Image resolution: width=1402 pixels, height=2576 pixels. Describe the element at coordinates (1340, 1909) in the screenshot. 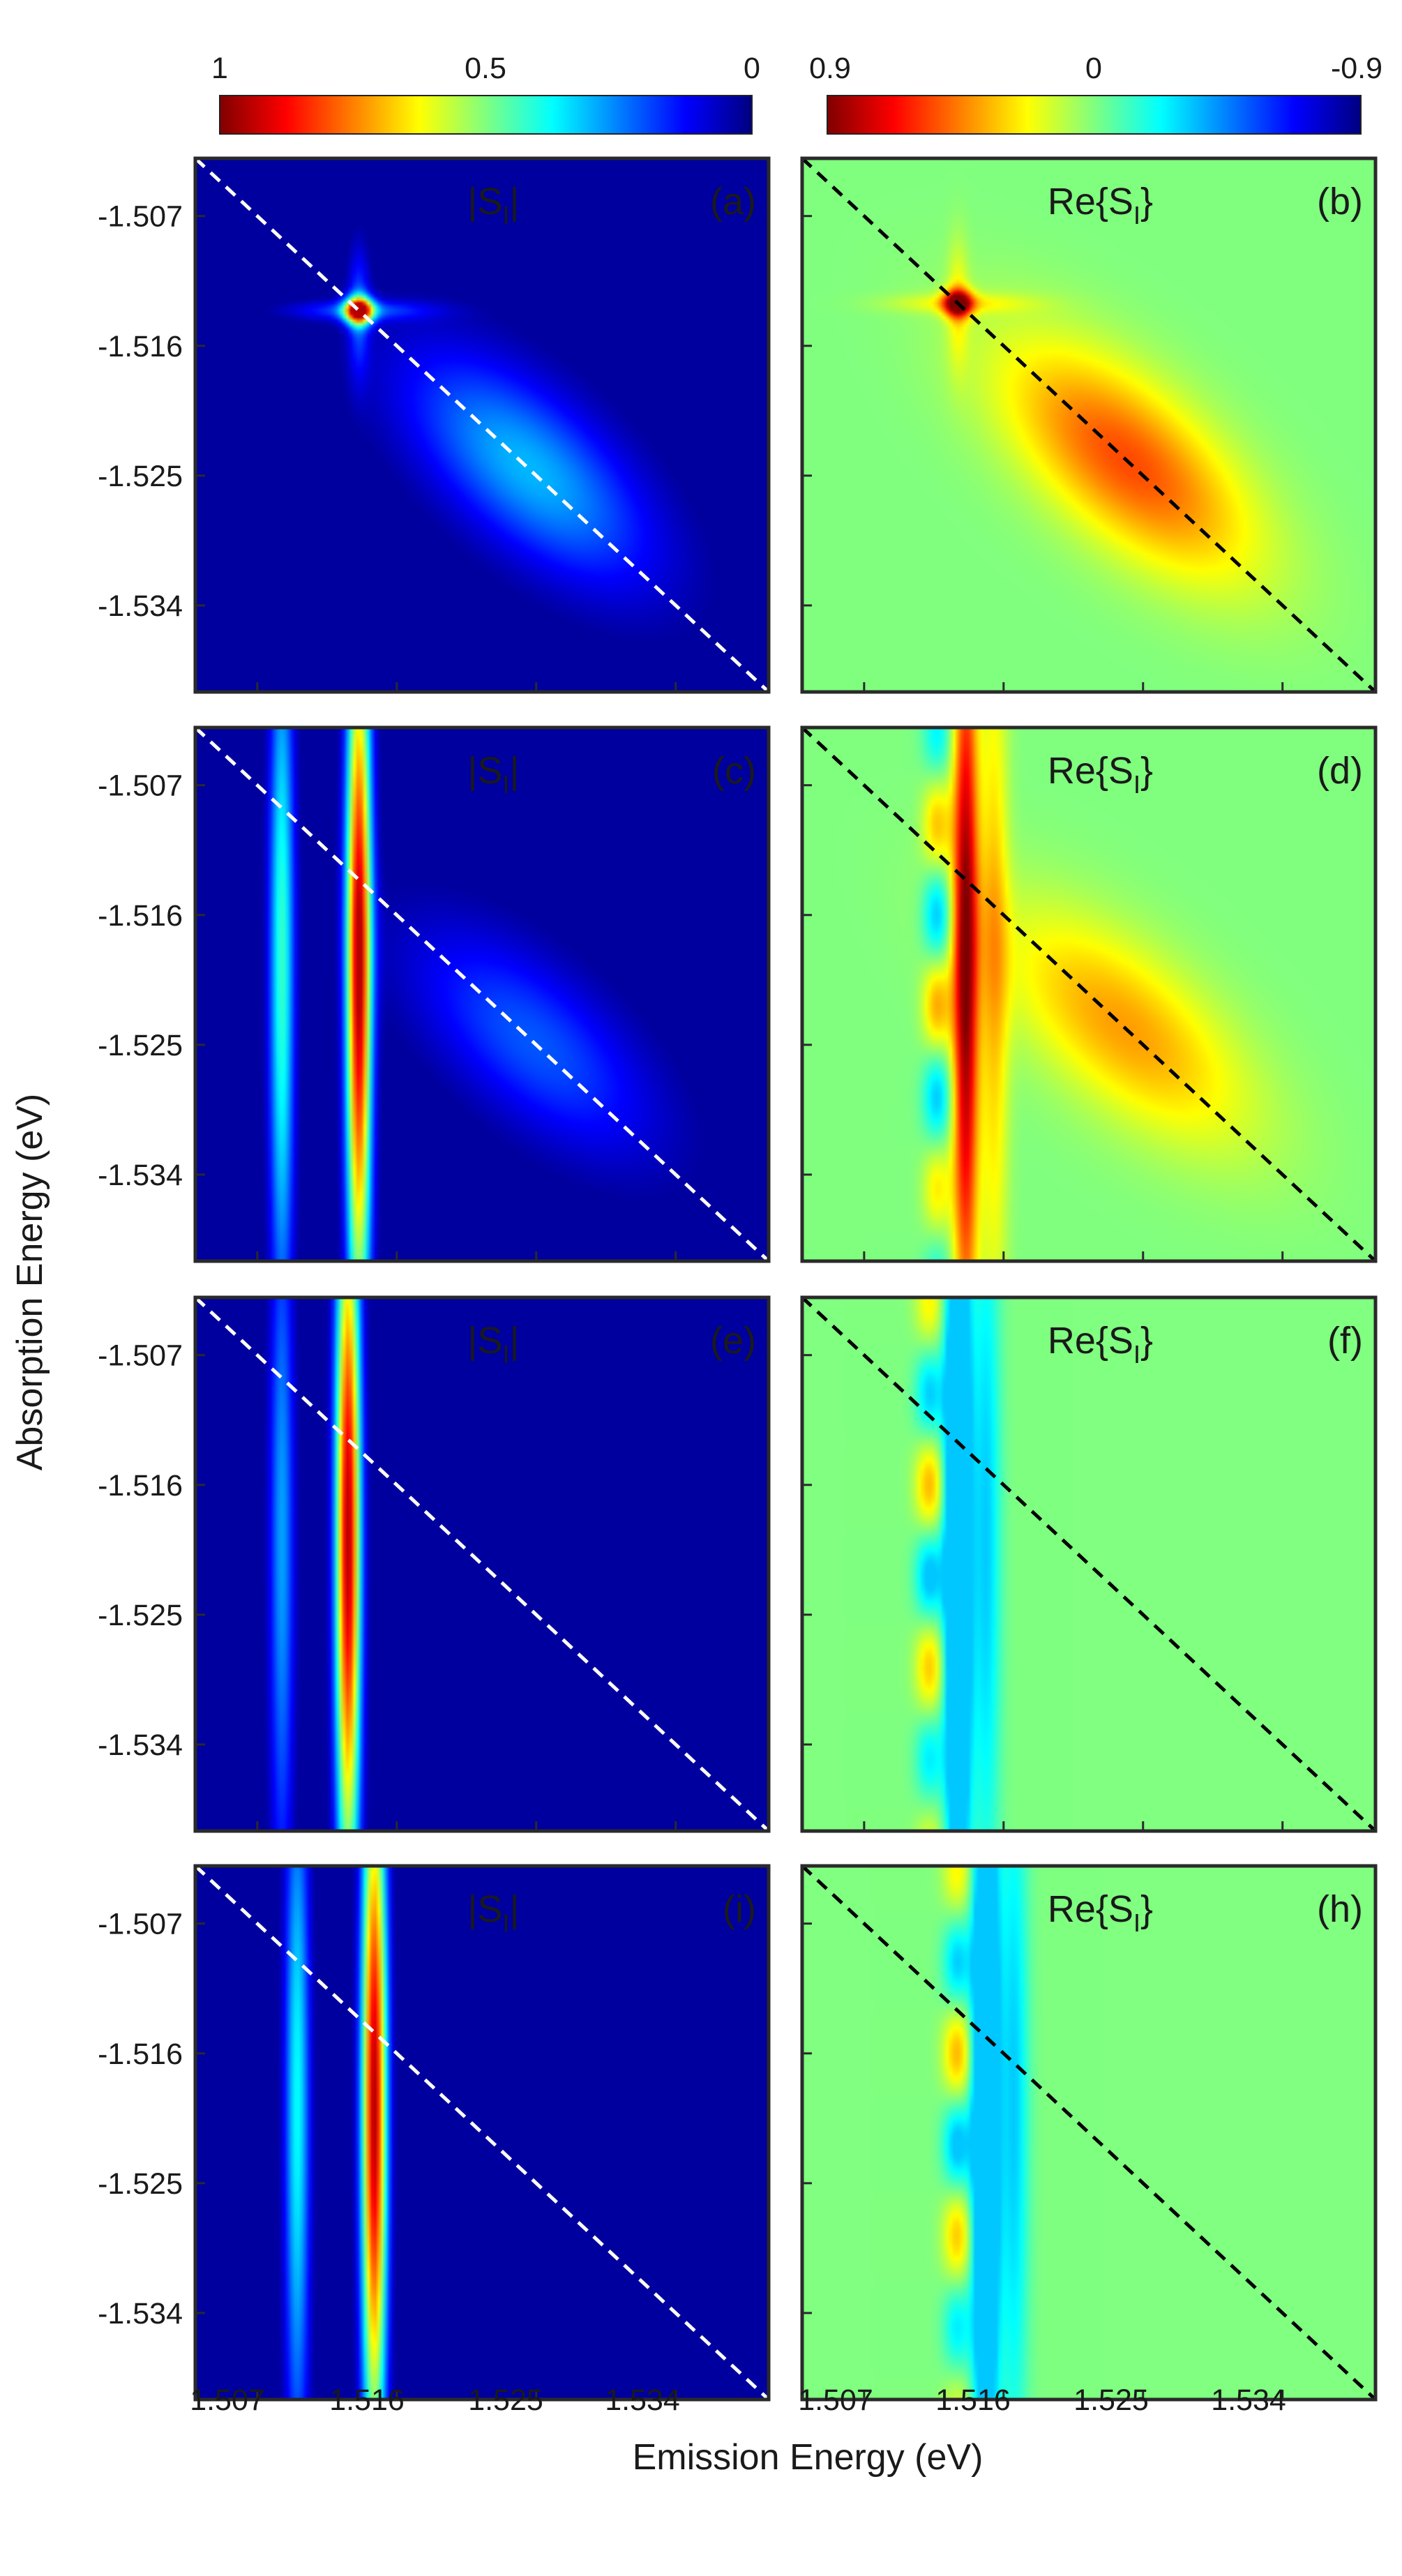

I see `panel-h-tag: (h)` at that location.